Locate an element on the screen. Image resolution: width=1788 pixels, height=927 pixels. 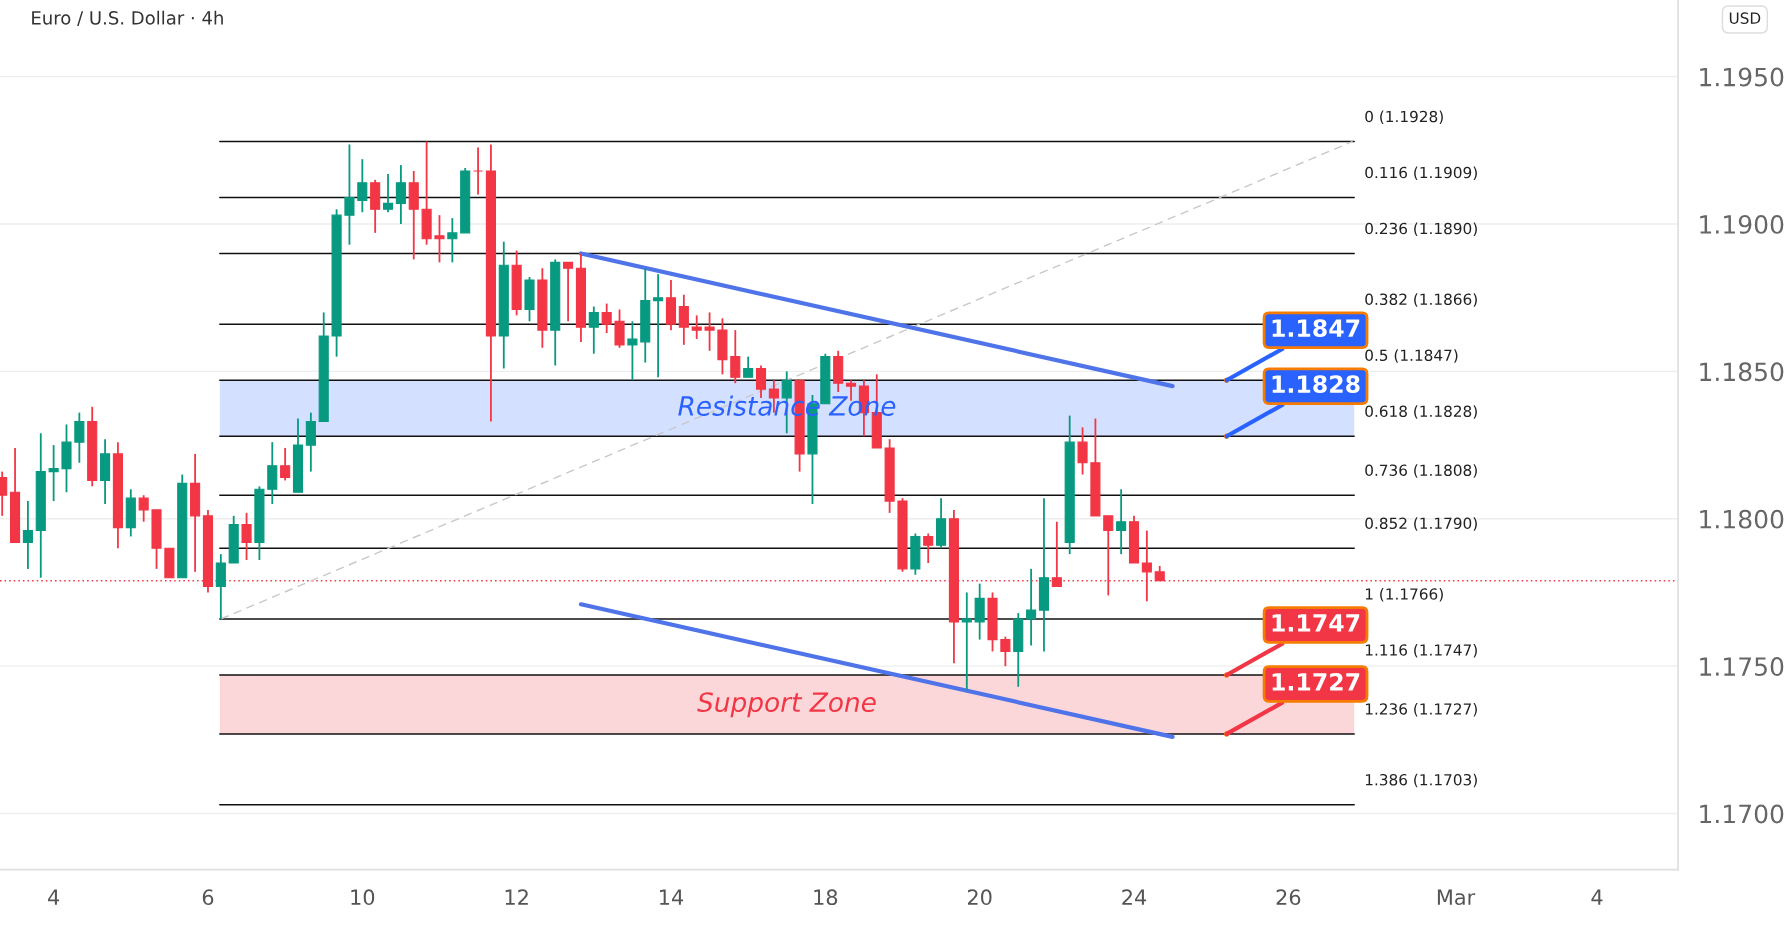
y-tick-label: 1.1900 is located at coordinates (1742, 224).